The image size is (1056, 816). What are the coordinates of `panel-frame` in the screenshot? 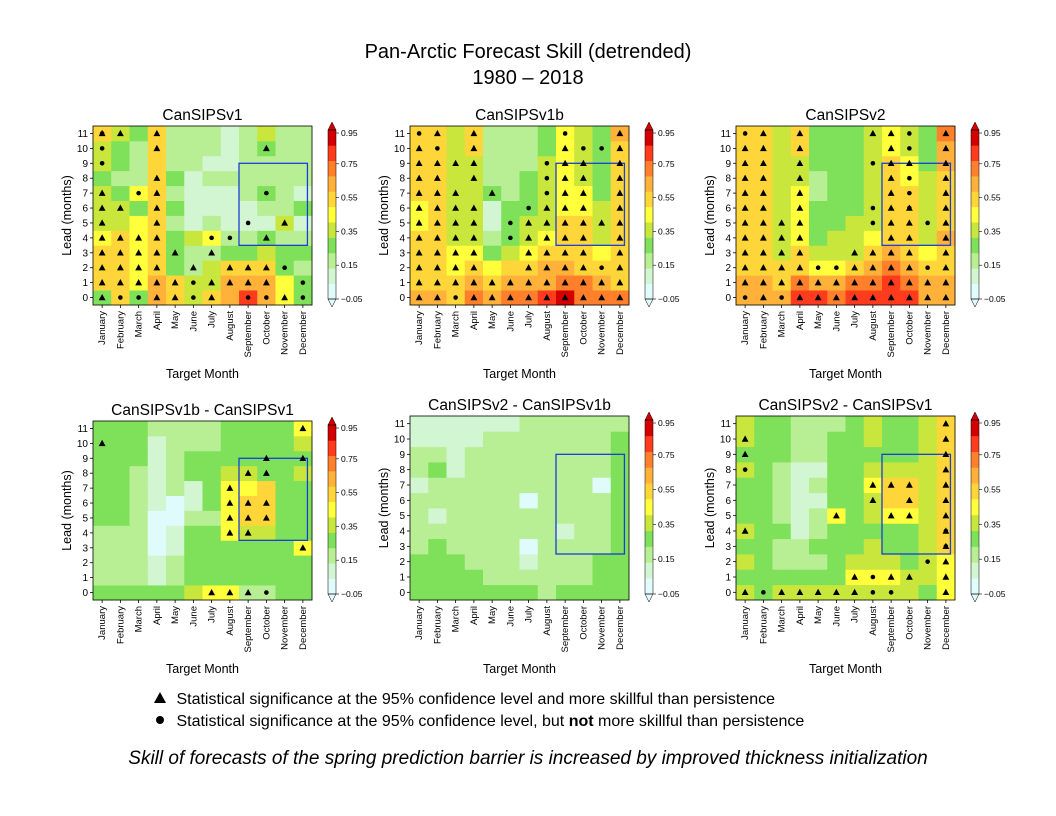 It's located at (519, 215).